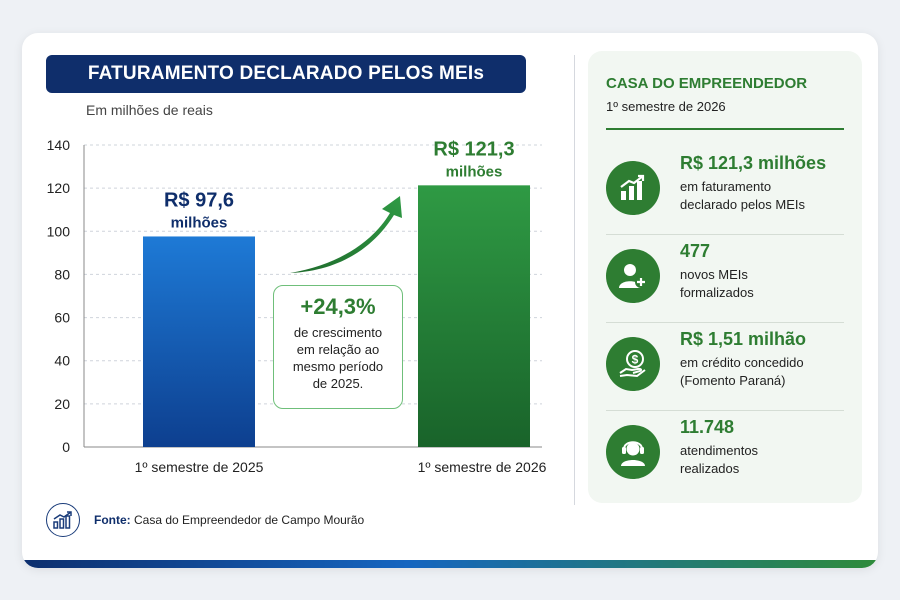  What do you see at coordinates (719, 450) in the screenshot?
I see `stat-line: atendimentos` at bounding box center [719, 450].